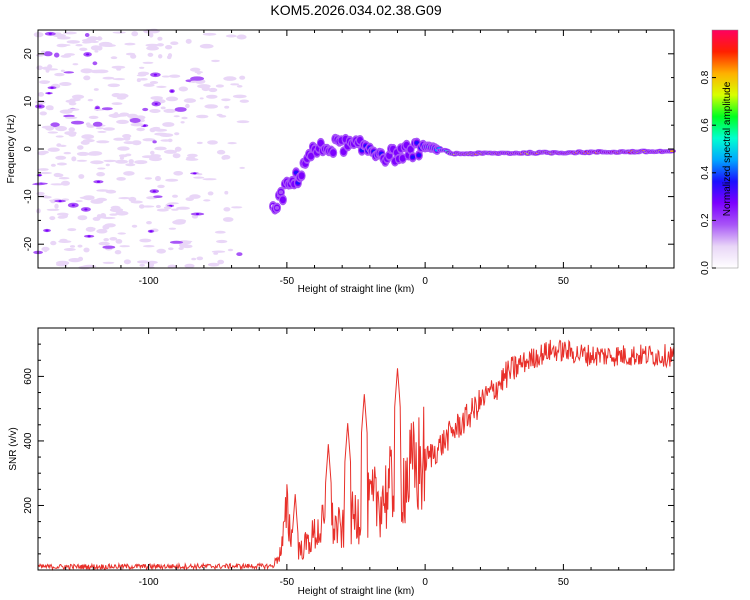 This screenshot has width=750, height=600. What do you see at coordinates (149, 582) in the screenshot?
I see `snr-xtick-label: -100` at bounding box center [149, 582].